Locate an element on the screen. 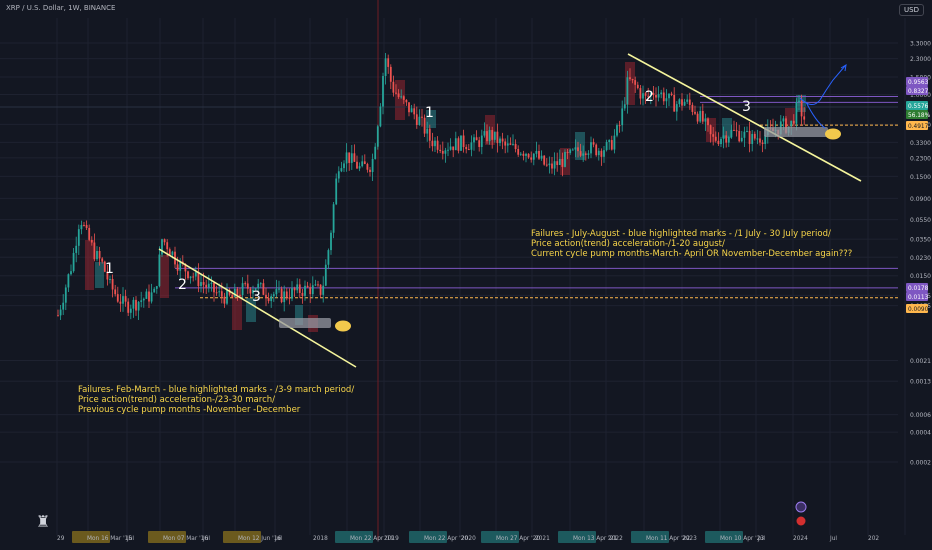  time-tick-label: 2023 is located at coordinates (689, 539).